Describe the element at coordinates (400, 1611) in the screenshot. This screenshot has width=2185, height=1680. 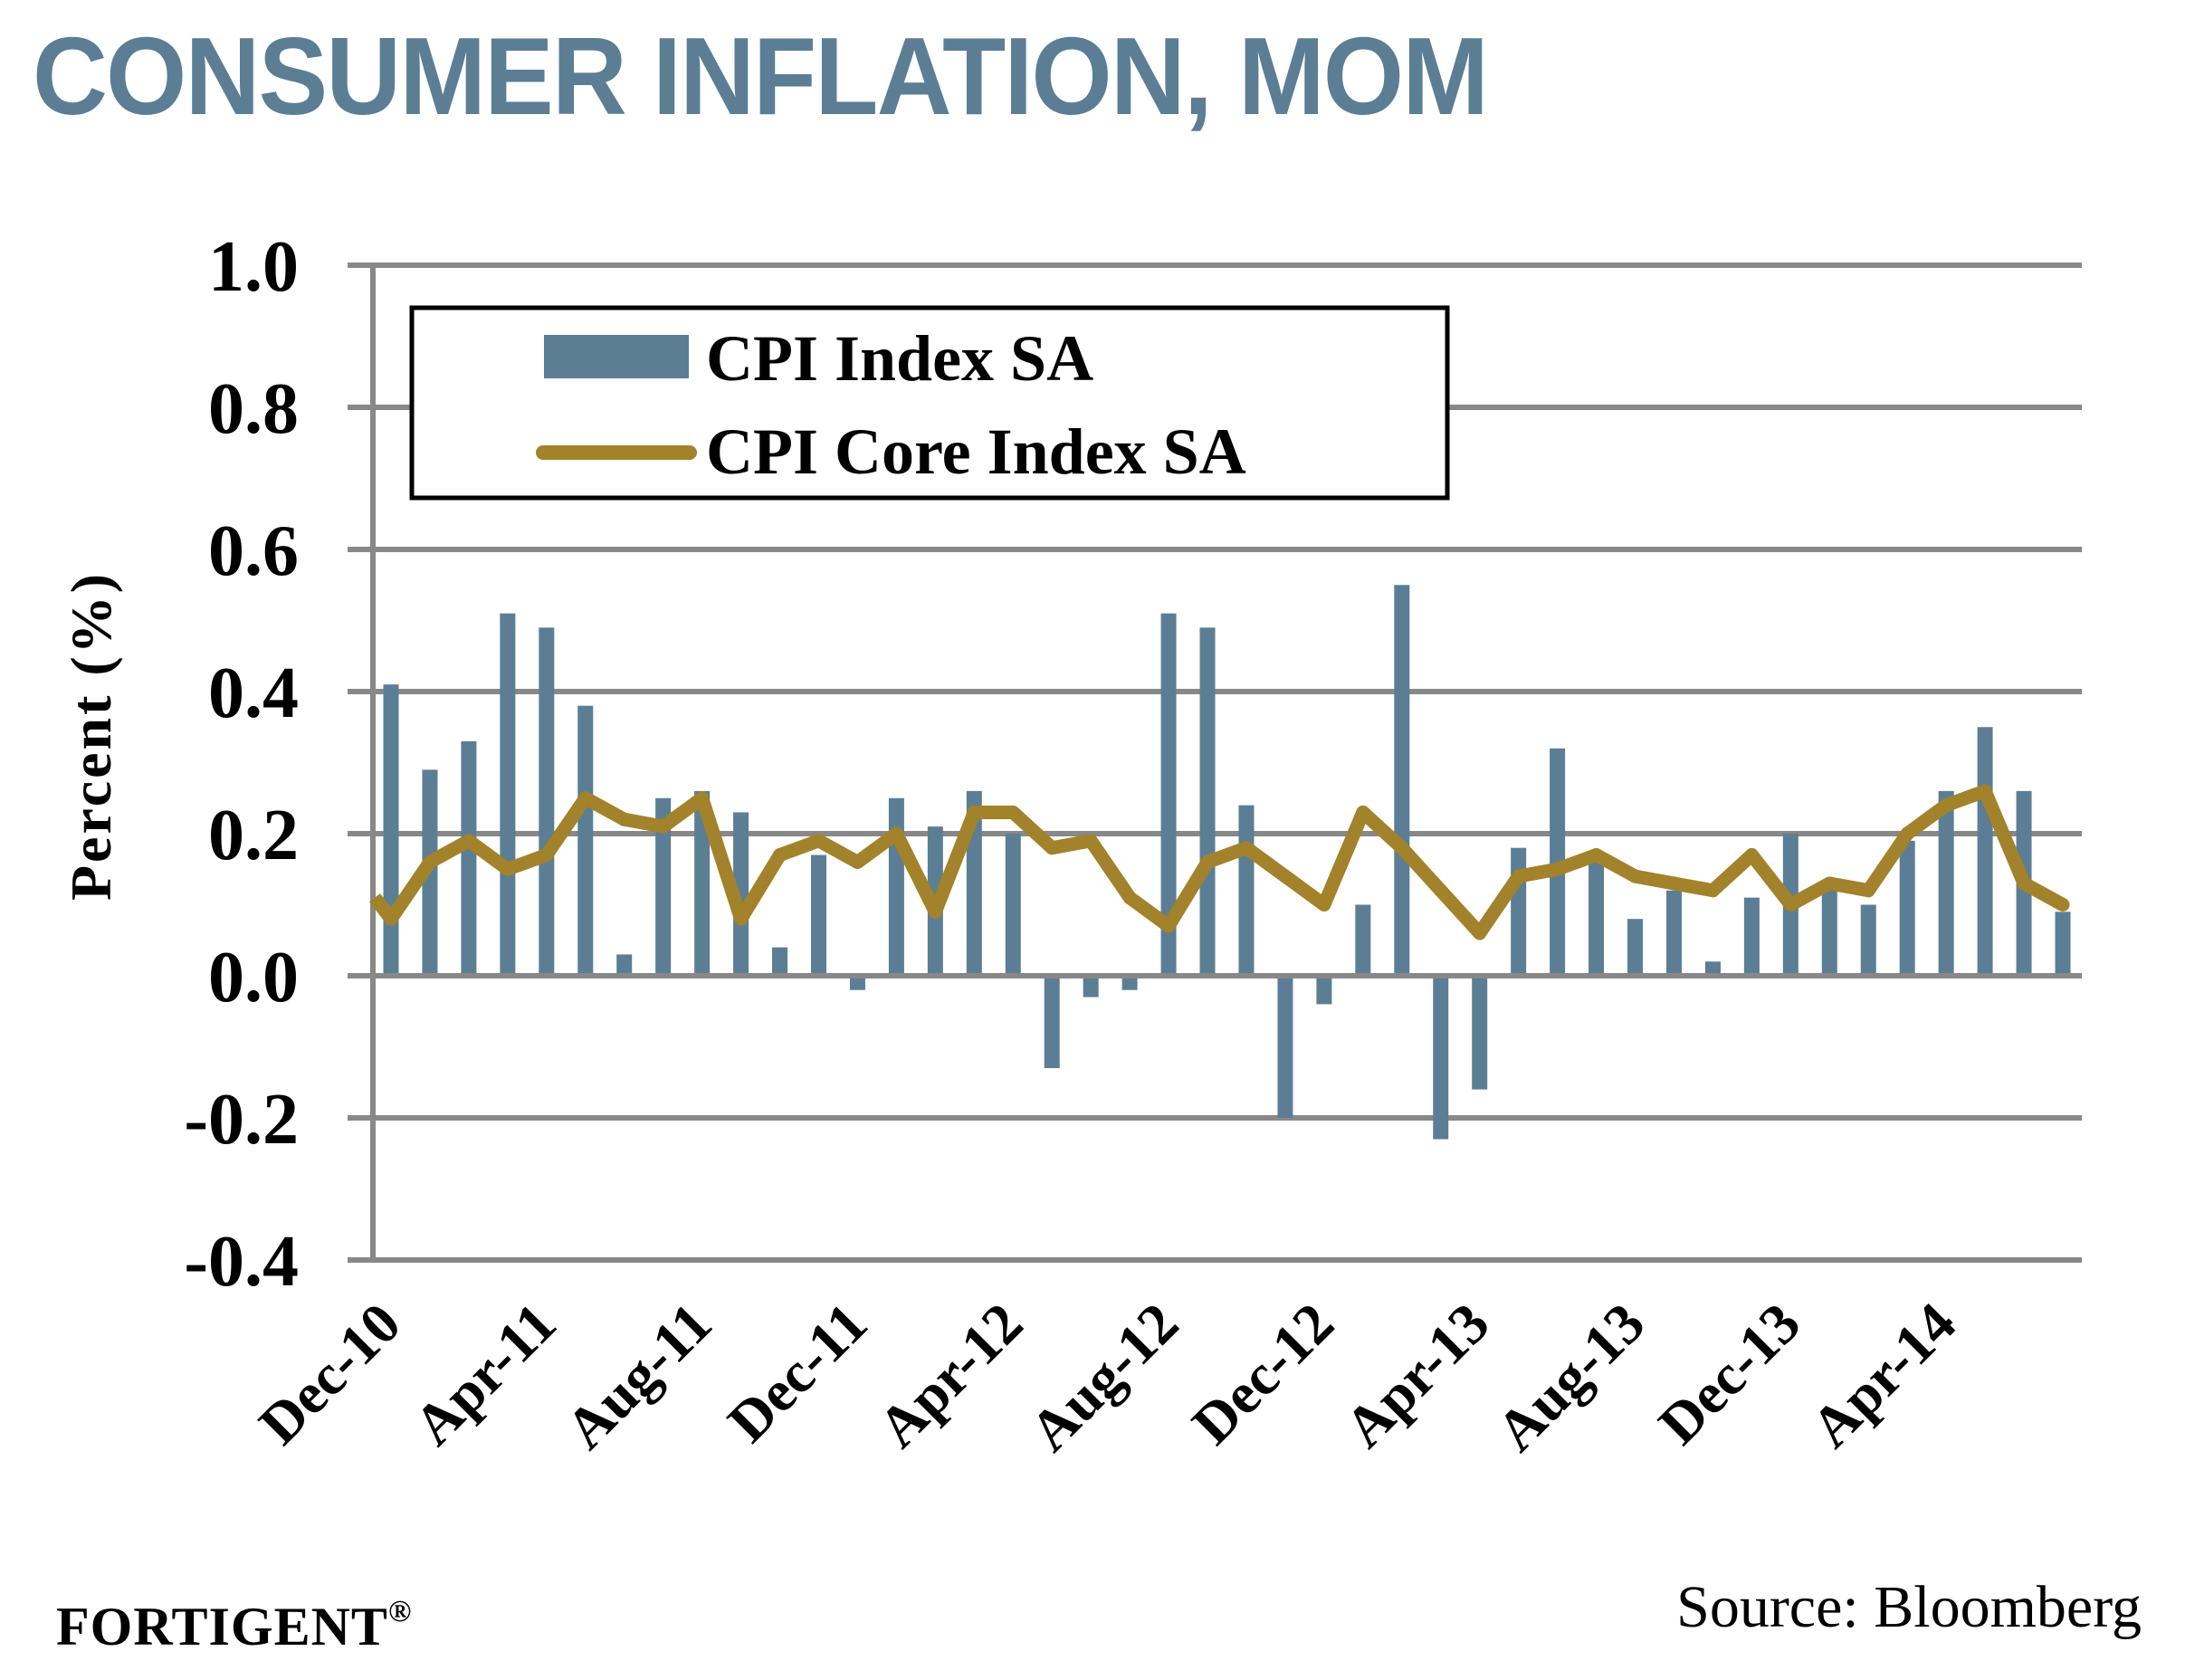
I see `registered-mark: ®` at that location.